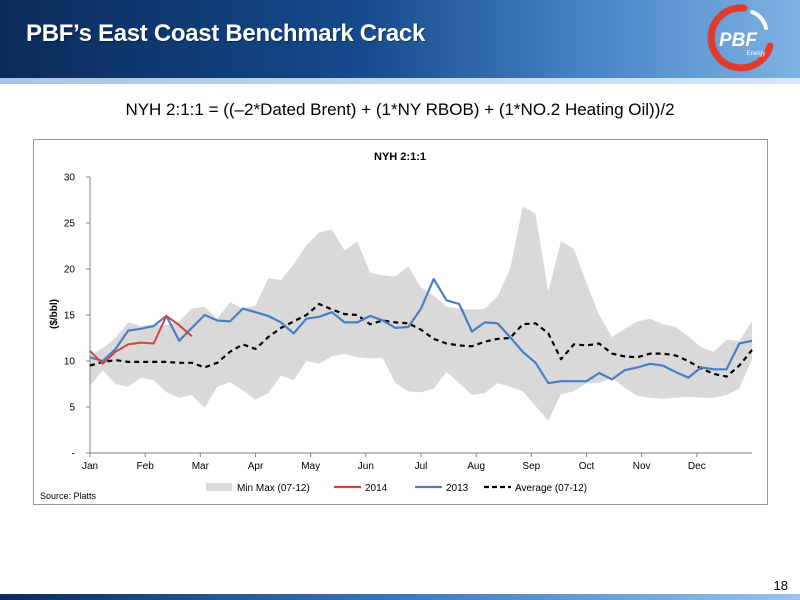 This screenshot has width=800, height=600. I want to click on y-tick-label: 20, so click(70, 270).